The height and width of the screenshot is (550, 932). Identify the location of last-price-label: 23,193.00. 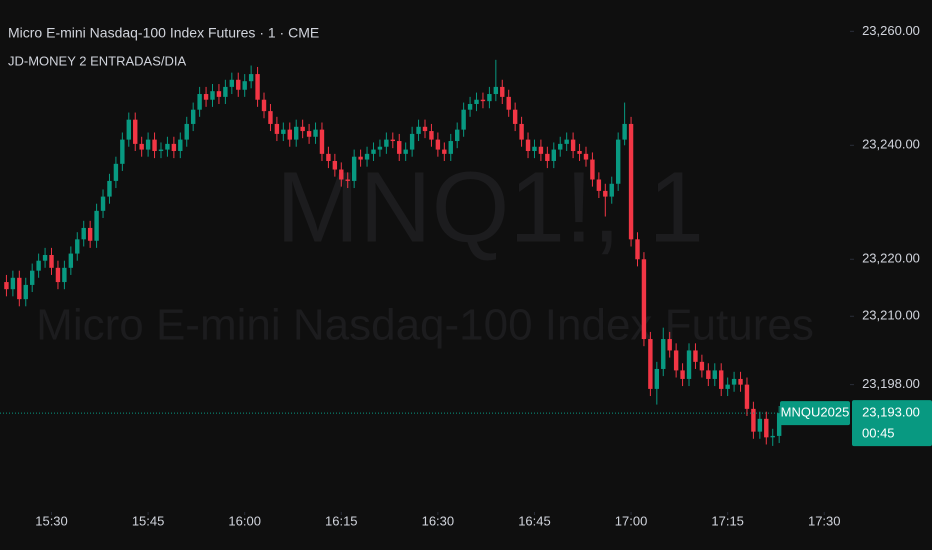
(891, 412).